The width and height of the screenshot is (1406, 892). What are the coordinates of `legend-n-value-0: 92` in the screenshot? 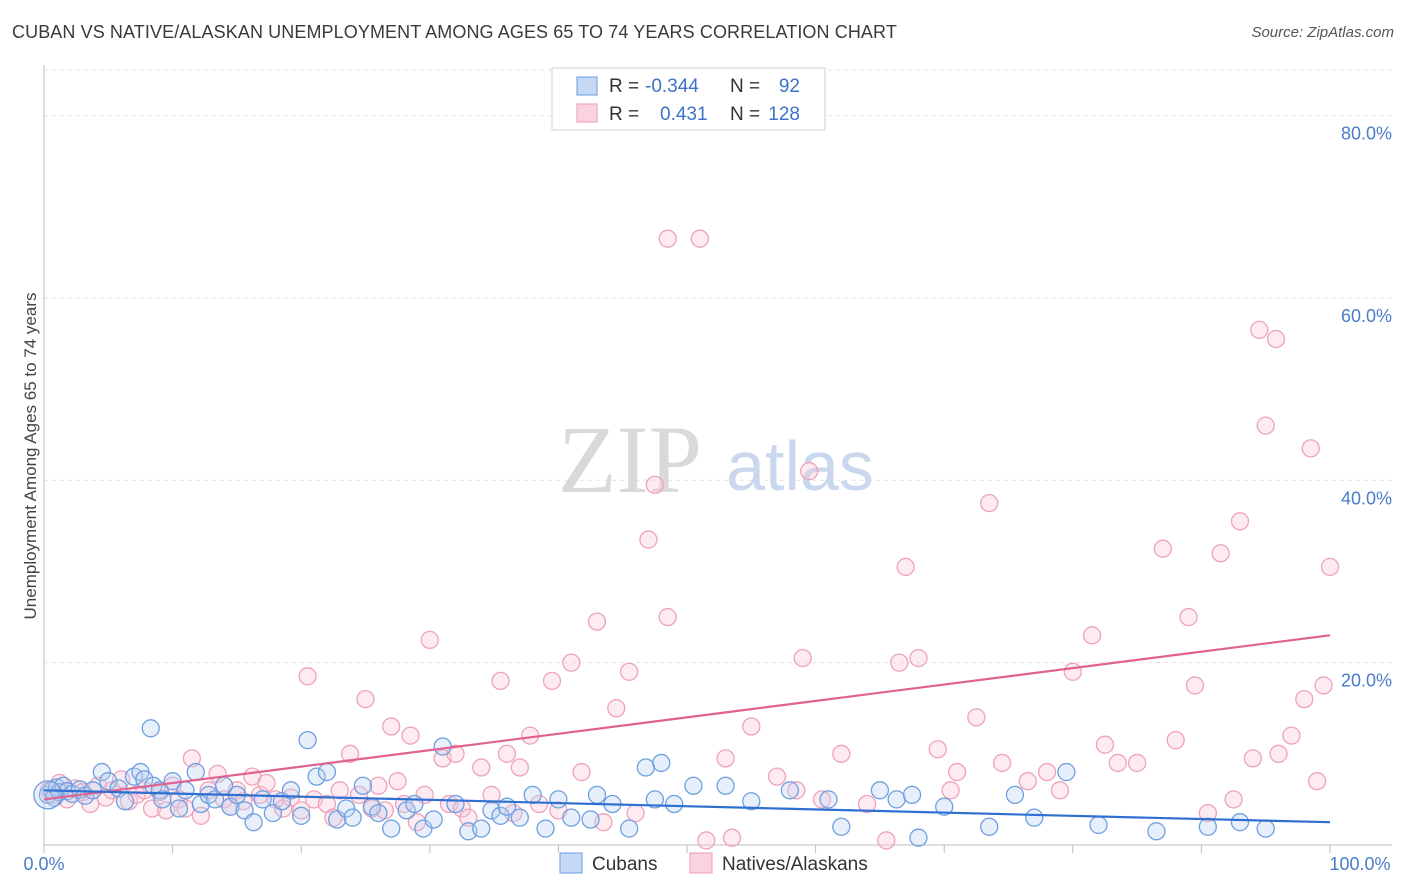 It's located at (789, 86).